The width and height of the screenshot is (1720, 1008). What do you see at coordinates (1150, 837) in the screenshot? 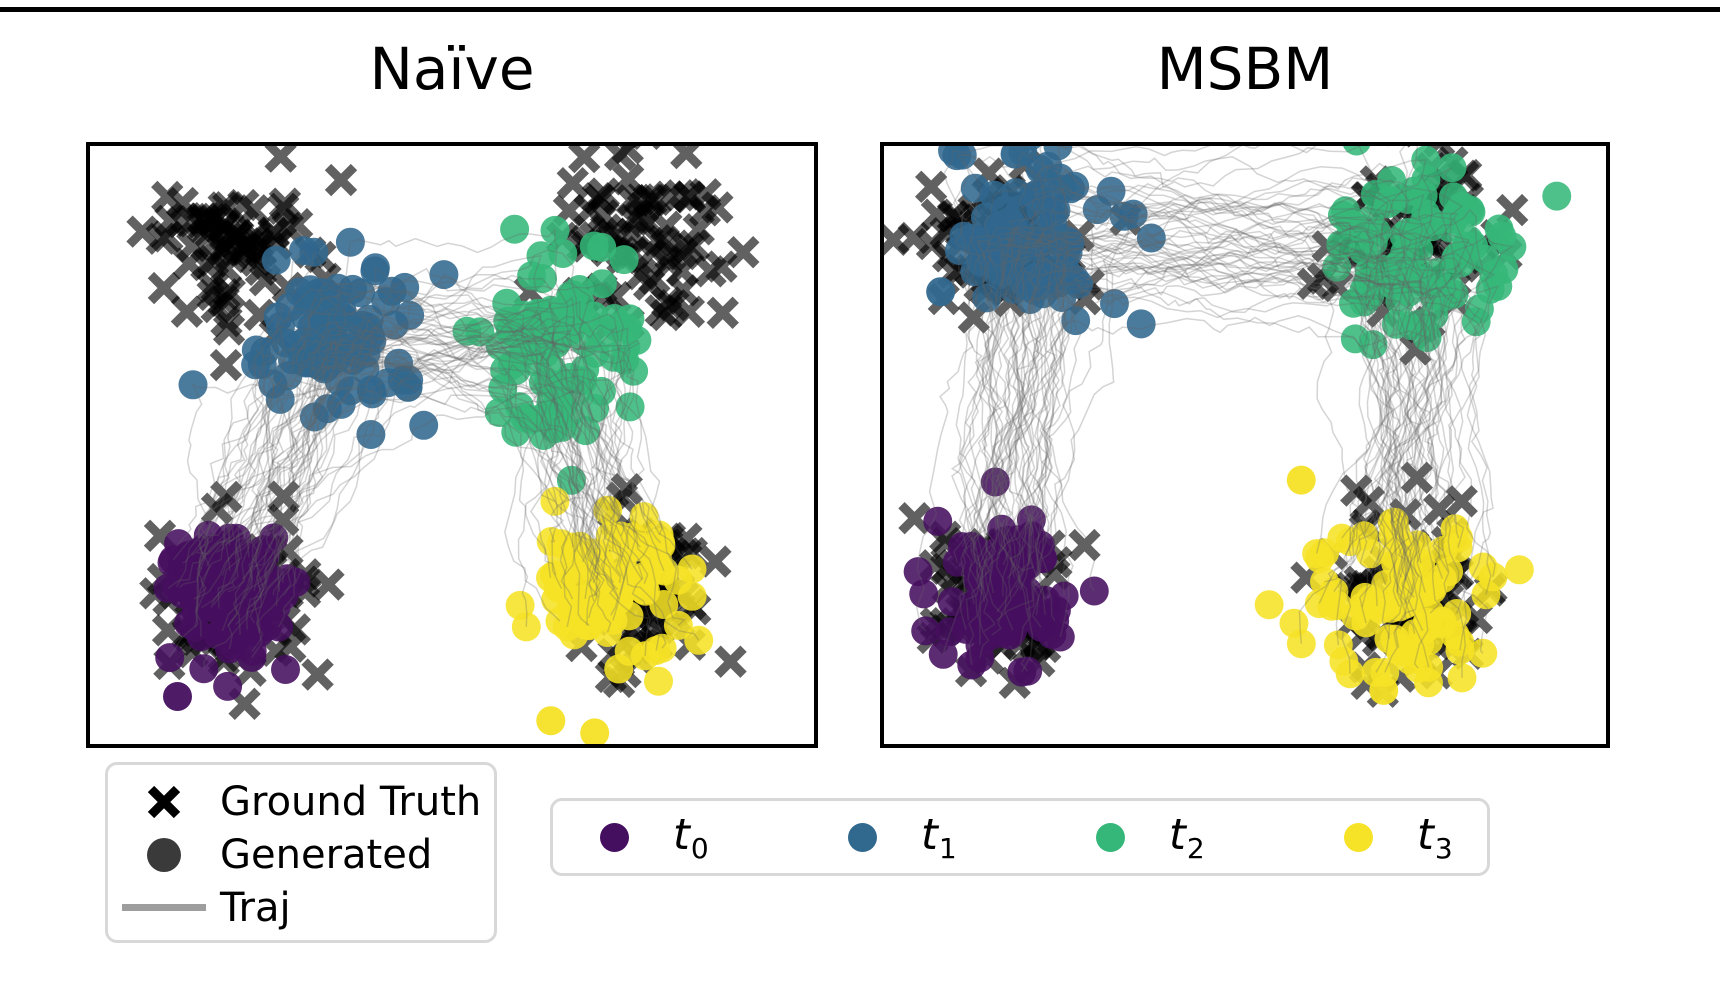
I see `legend-entry-t2: t2` at bounding box center [1150, 837].